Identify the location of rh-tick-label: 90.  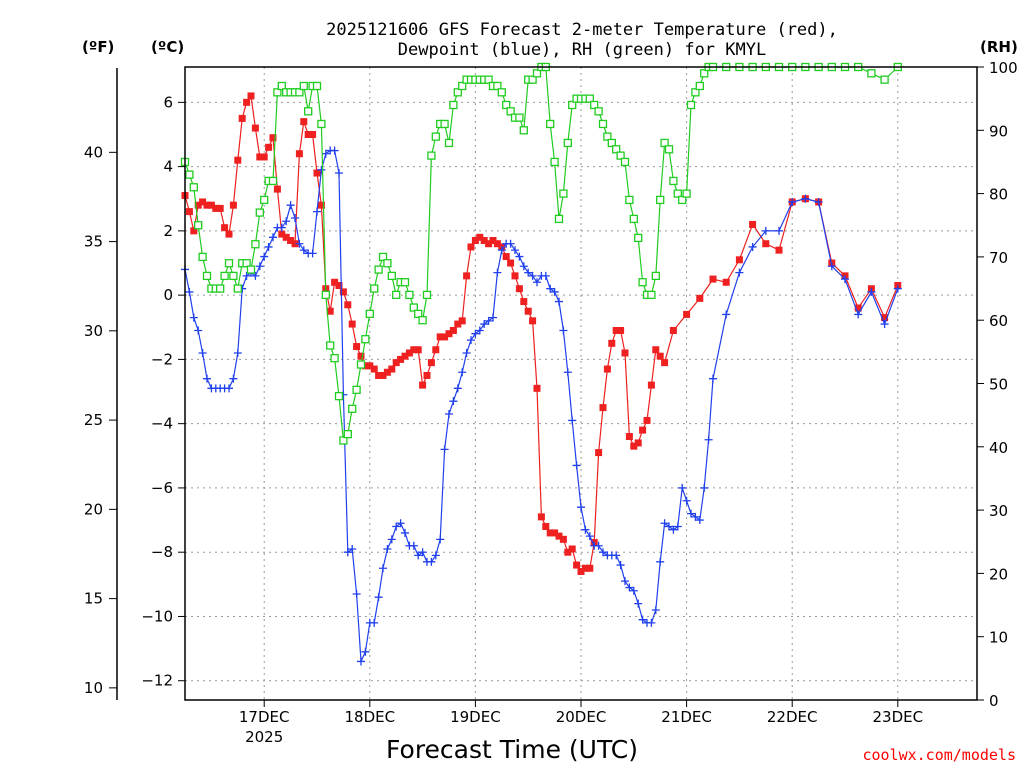
(998, 131).